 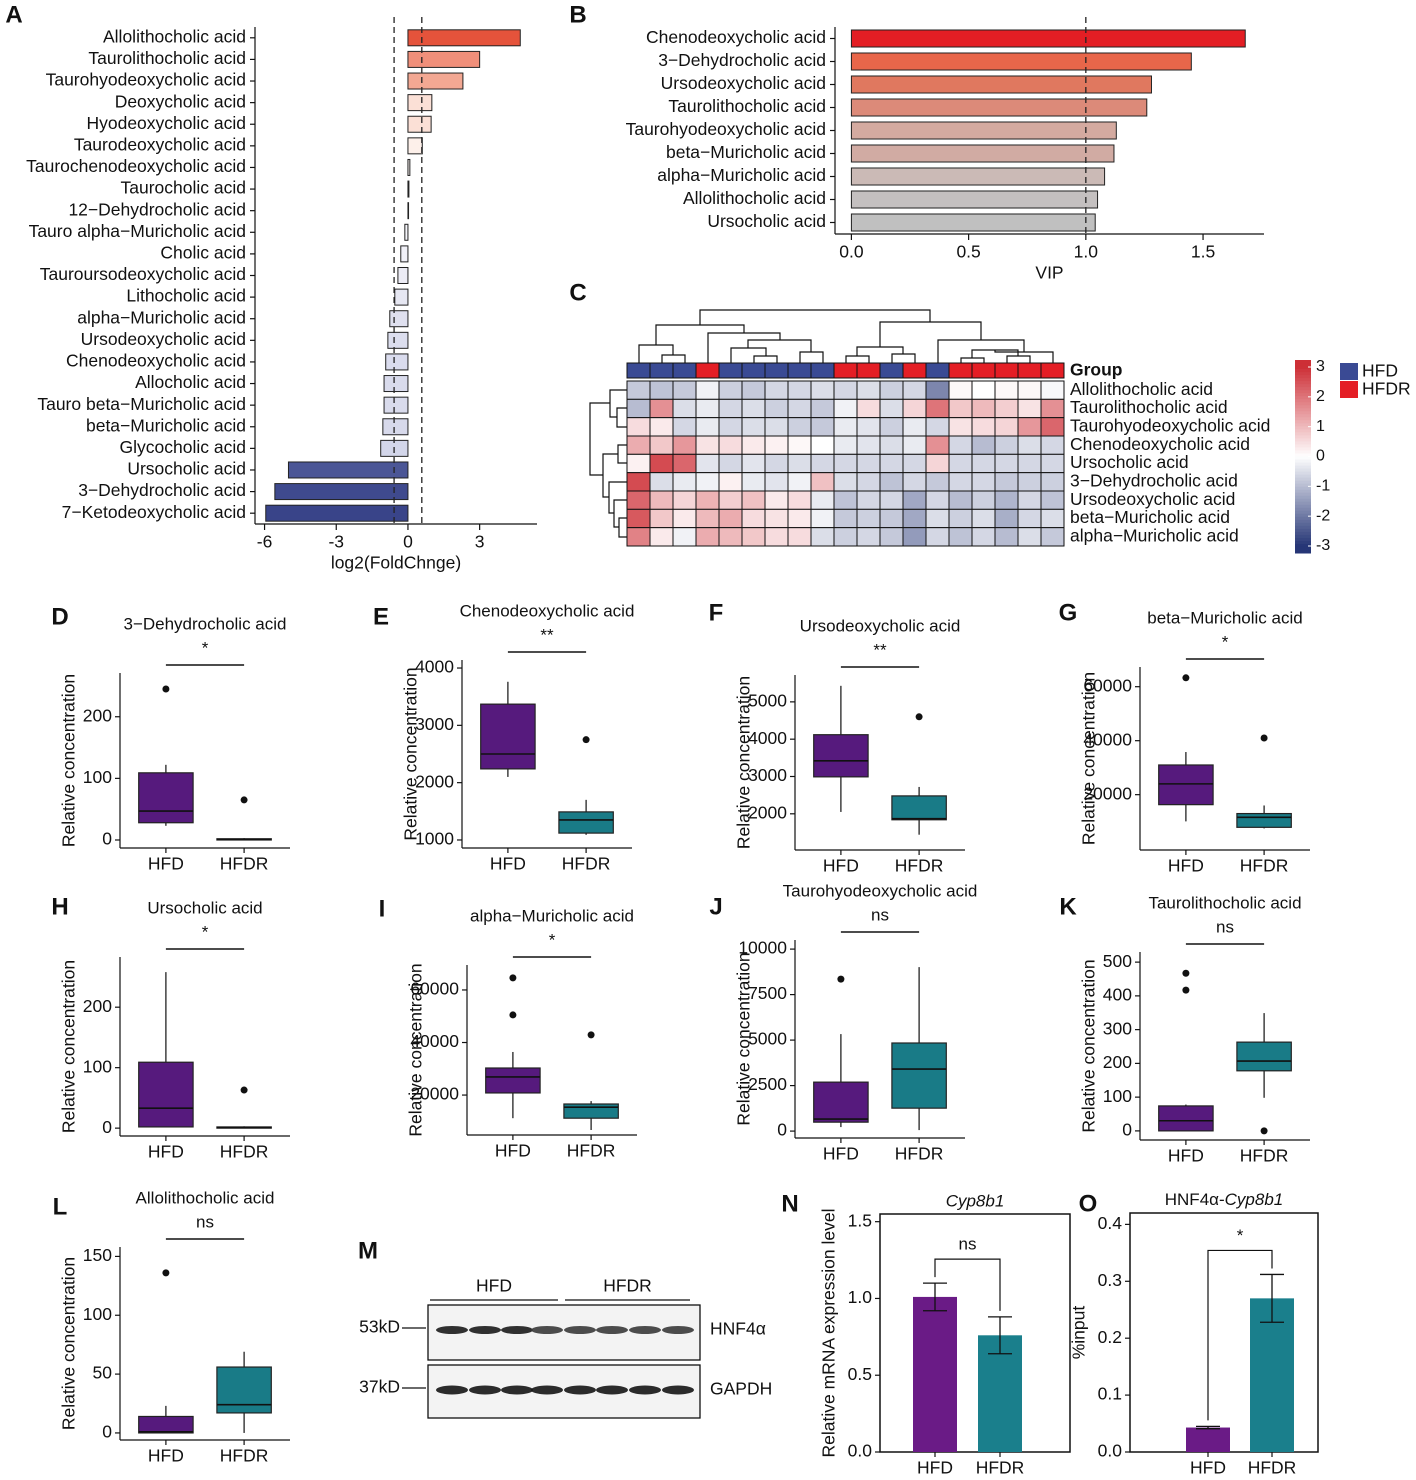 What do you see at coordinates (1160, 444) in the screenshot?
I see `row-label: Chenodeoxycholic acid` at bounding box center [1160, 444].